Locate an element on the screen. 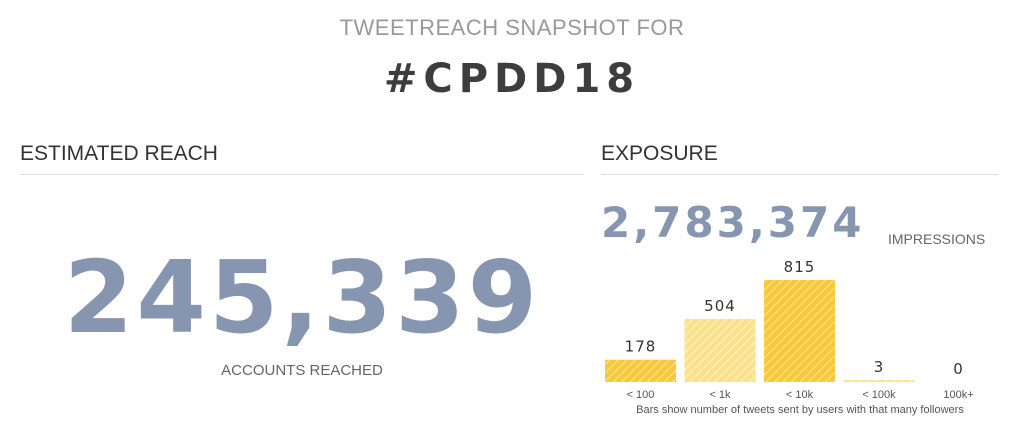 This screenshot has width=1024, height=440. followers-bar-chart: 178 < 100 504 < 1k 815 < 10k 3 < 100k 0 100k+ is located at coordinates (789, 329).